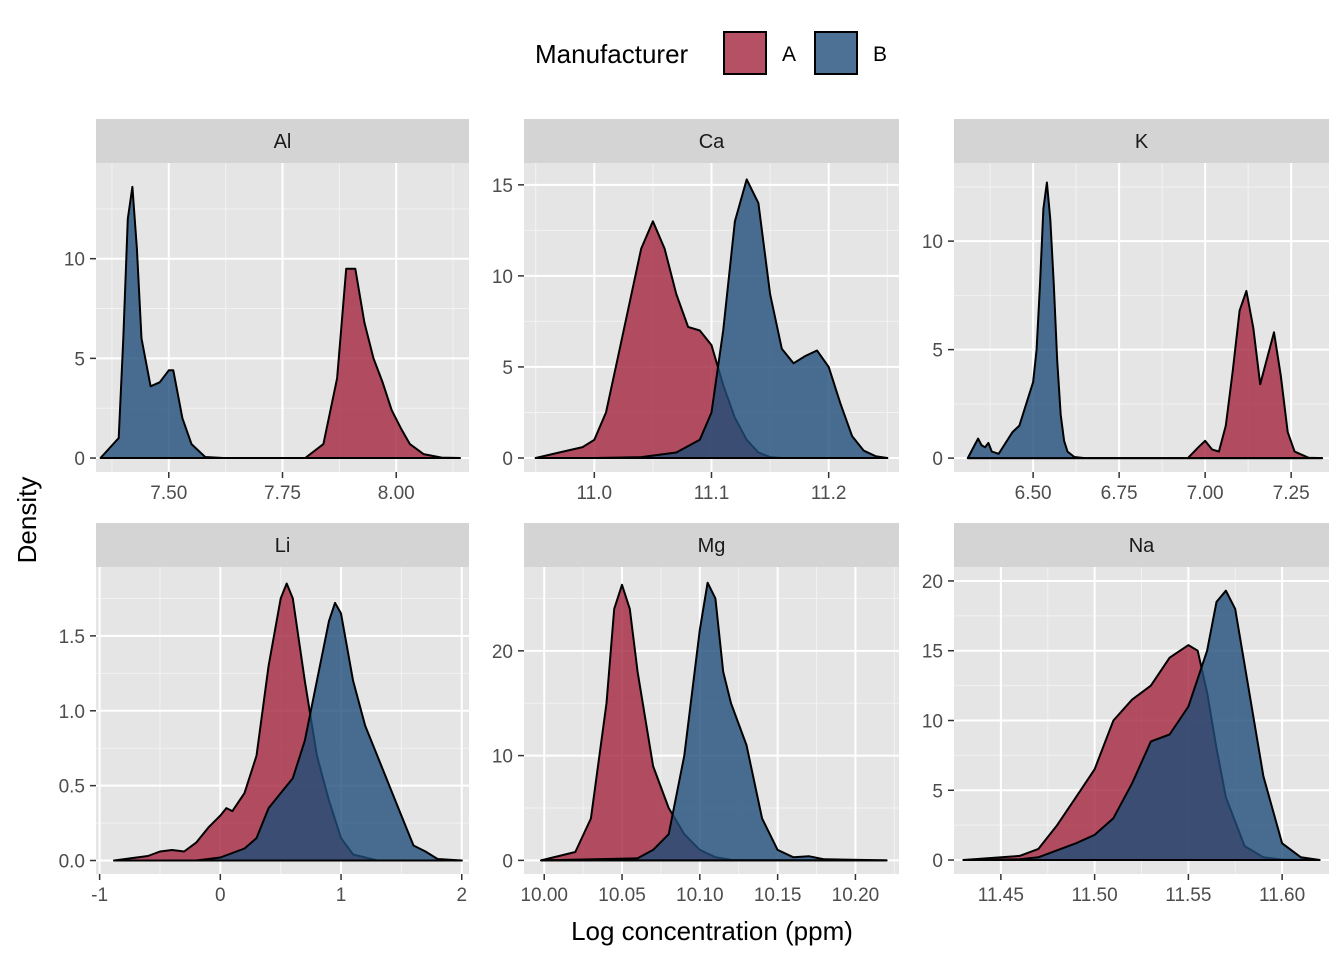 The width and height of the screenshot is (1344, 960). I want to click on legend-key-b, so click(836, 53).